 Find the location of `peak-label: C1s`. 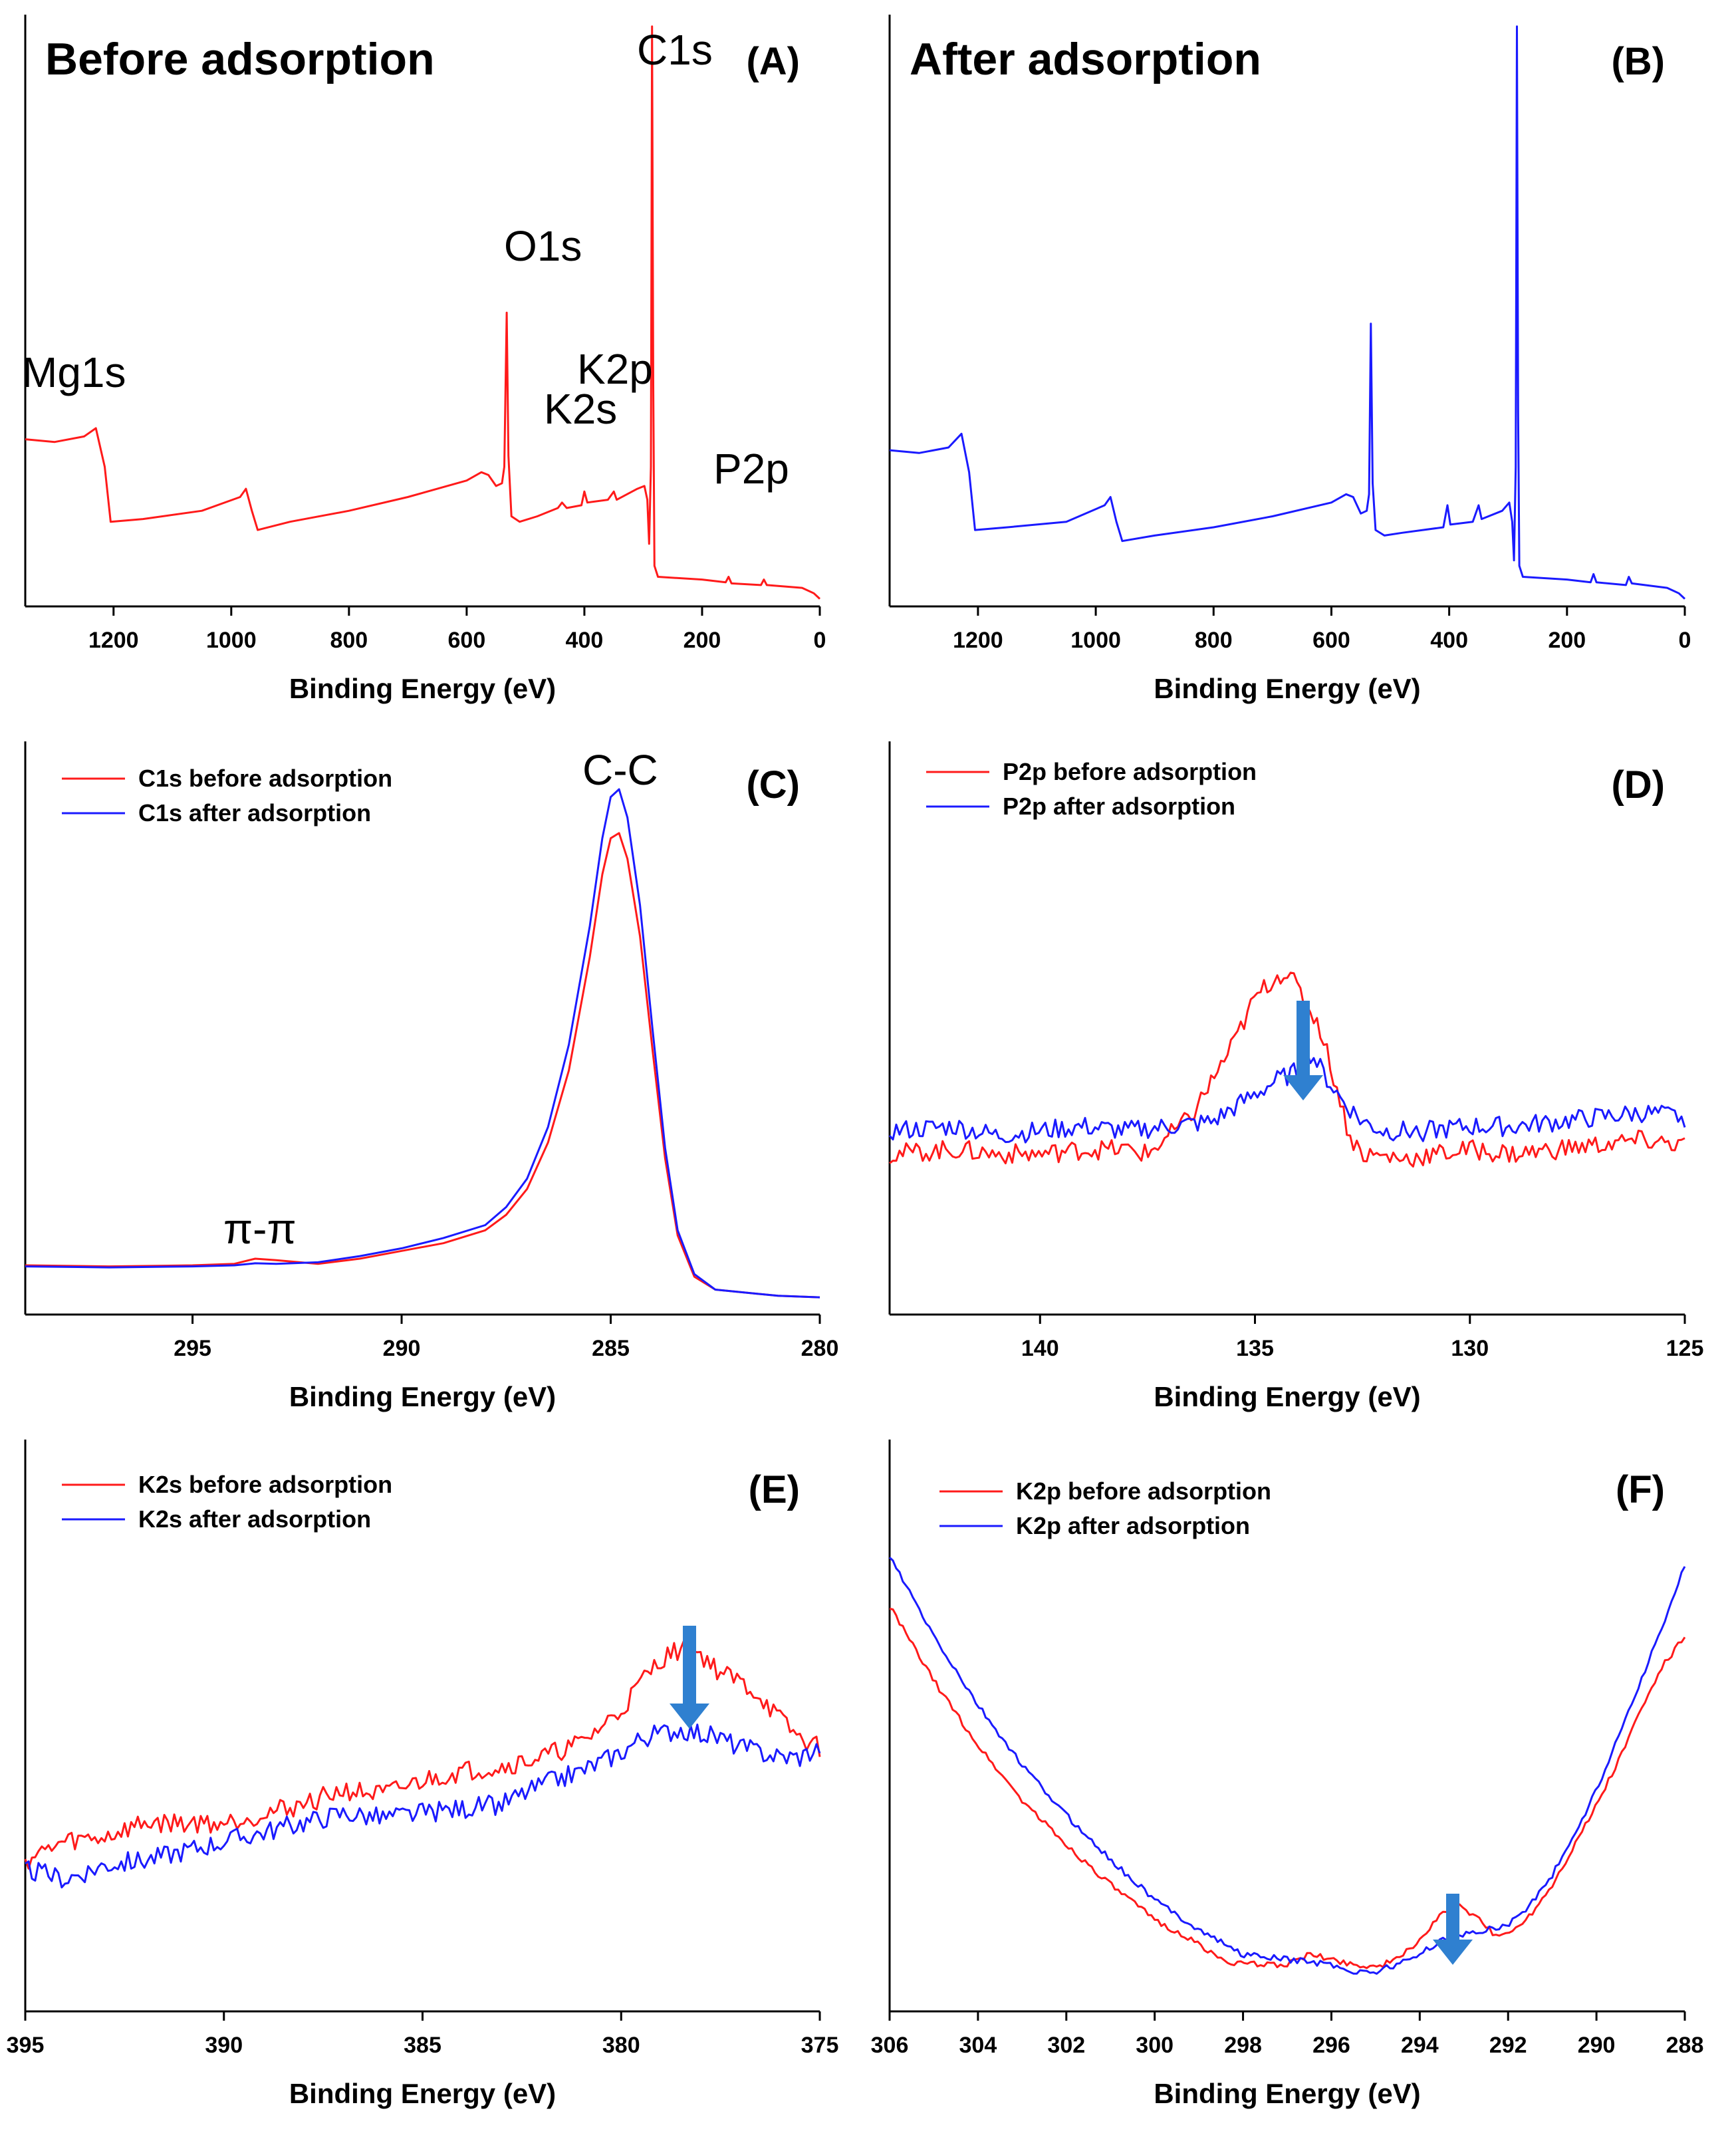

peak-label: C1s is located at coordinates (675, 50).